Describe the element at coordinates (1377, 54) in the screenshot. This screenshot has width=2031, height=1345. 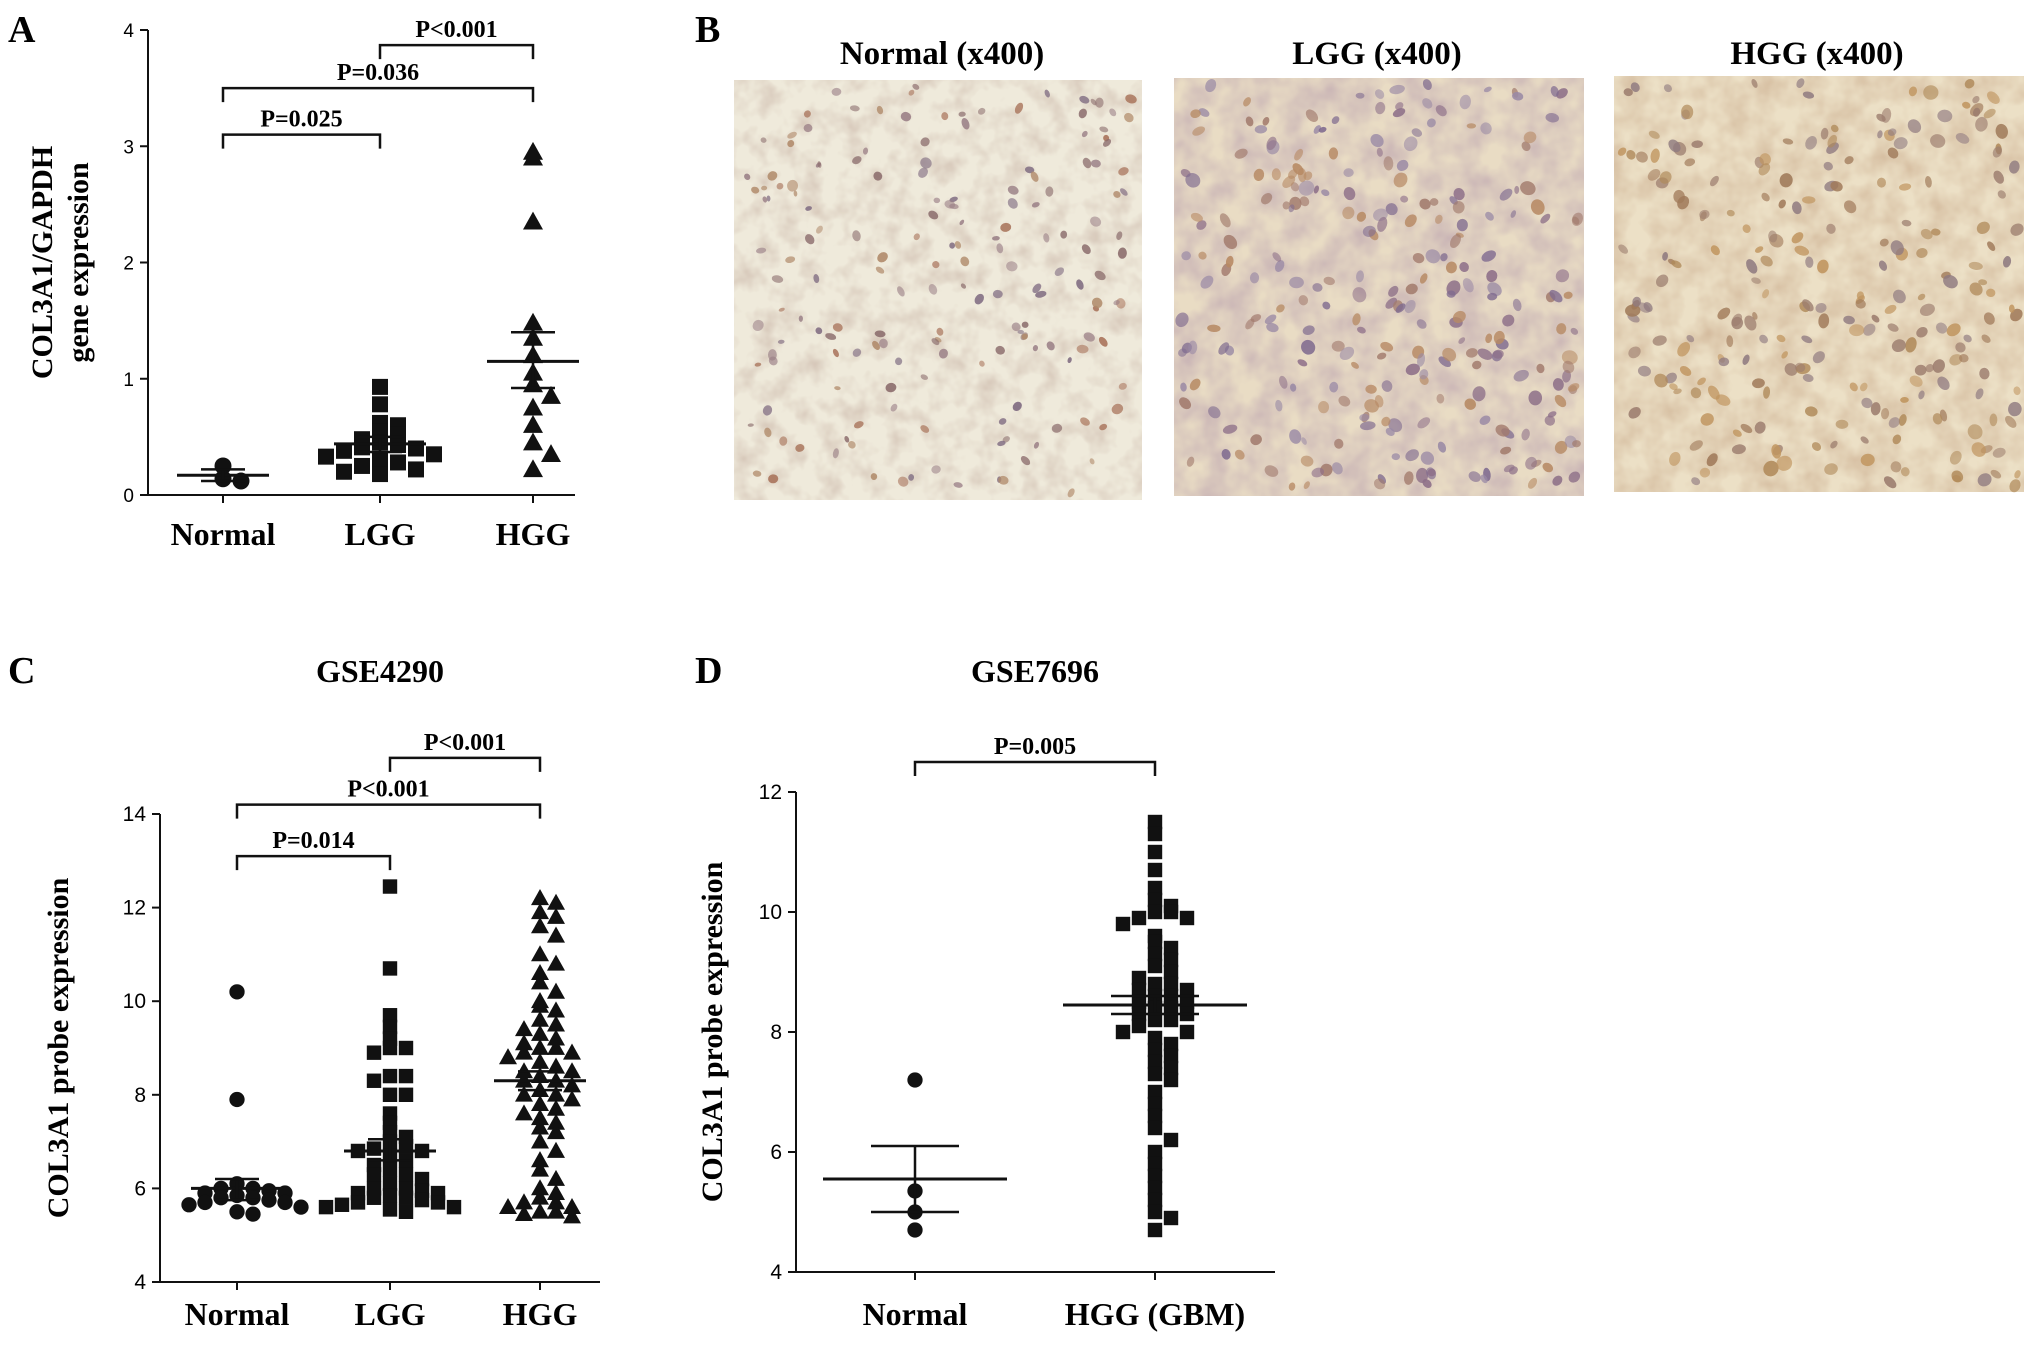
I see `ihc-title-lgg: LGG (x400)` at that location.